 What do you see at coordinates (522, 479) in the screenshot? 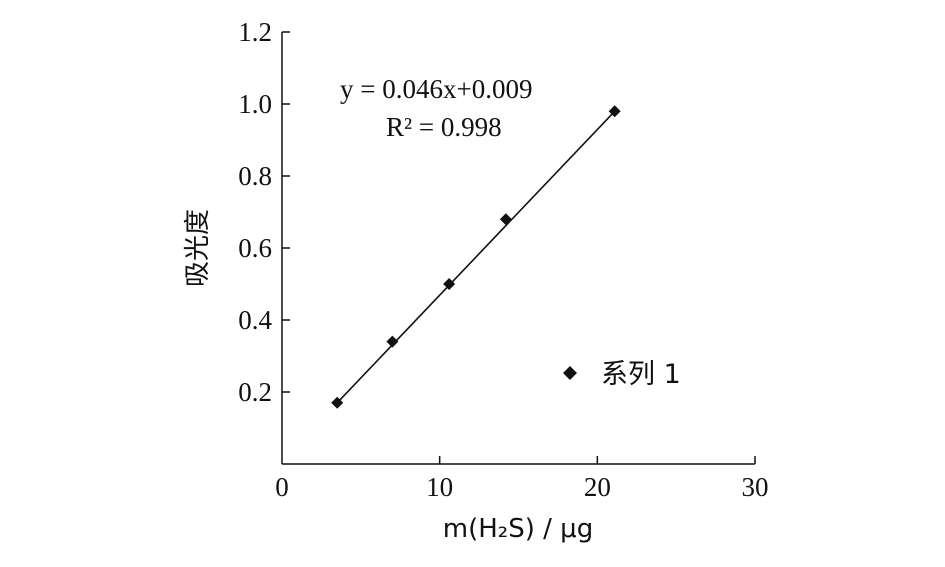
I see `x-axis-ticks: 0 10 20 30` at bounding box center [522, 479].